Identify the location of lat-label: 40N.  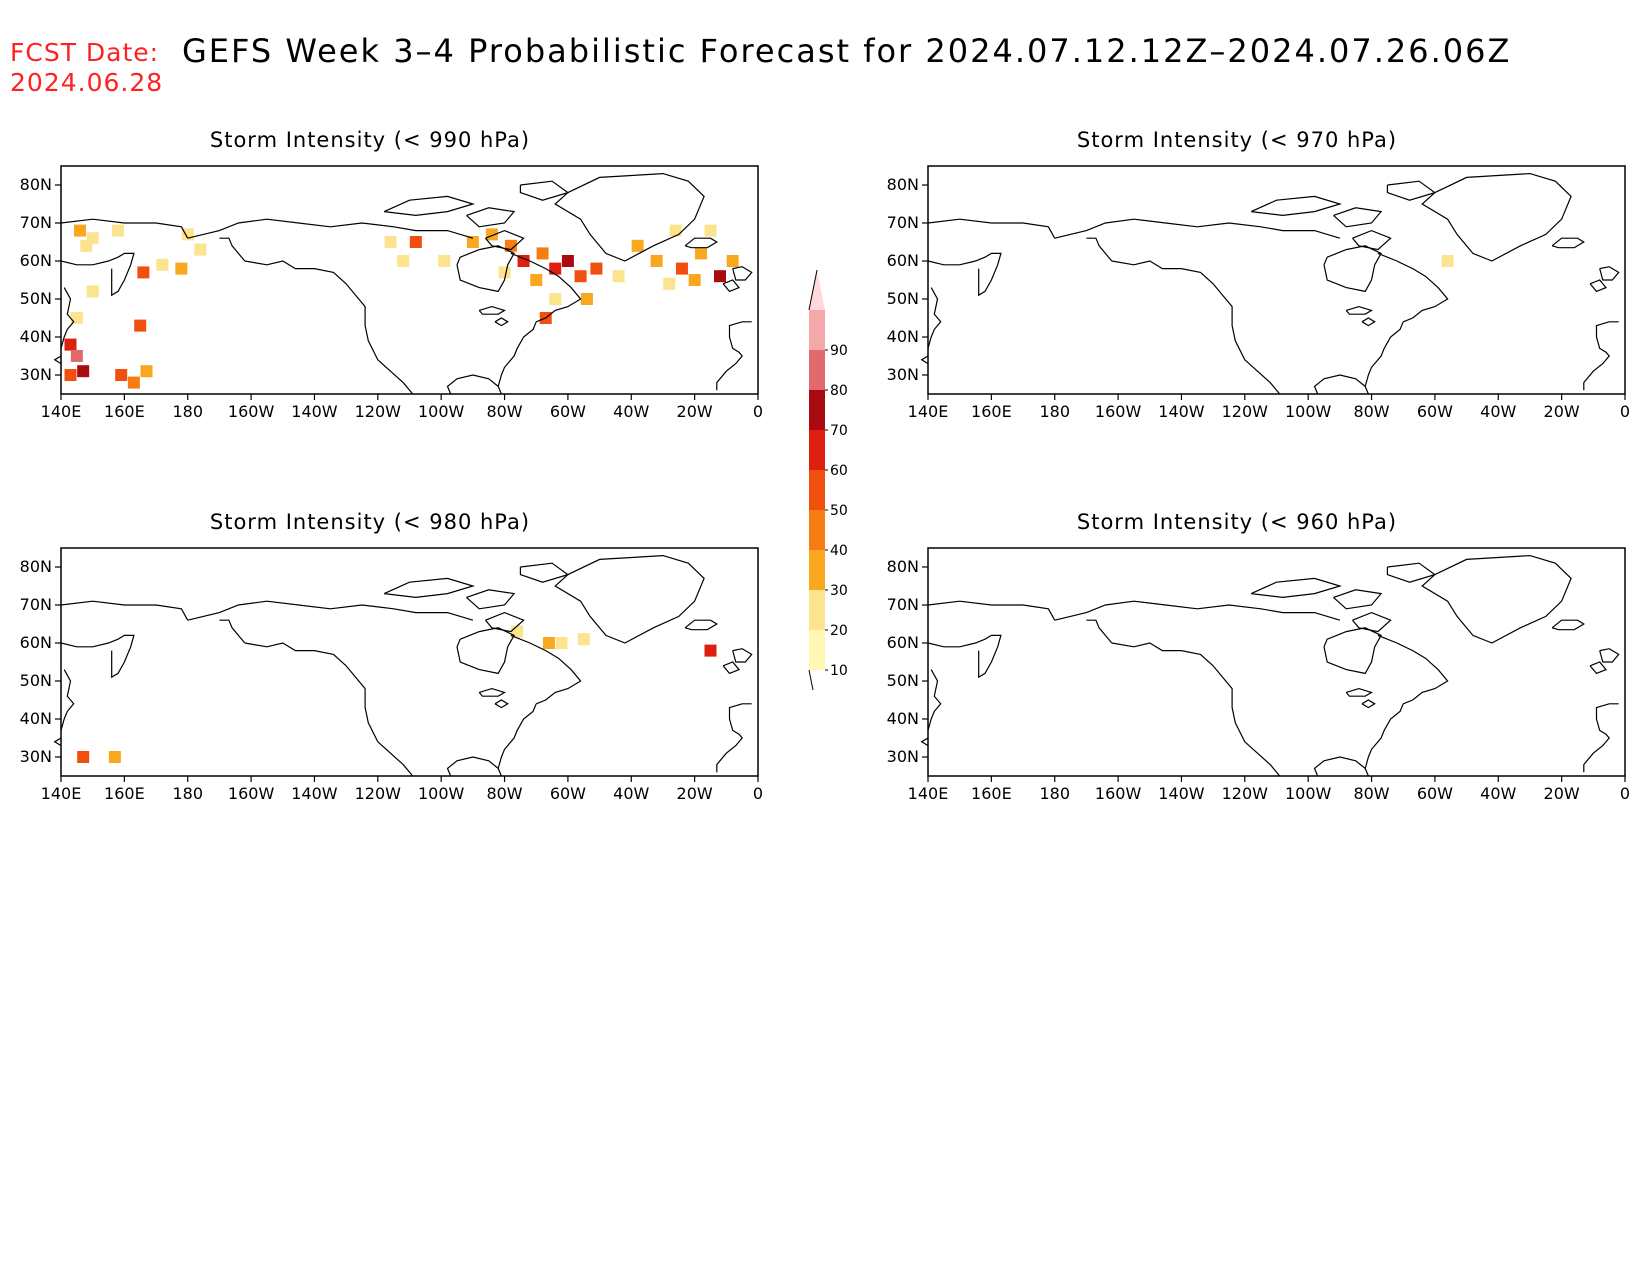
(903, 336).